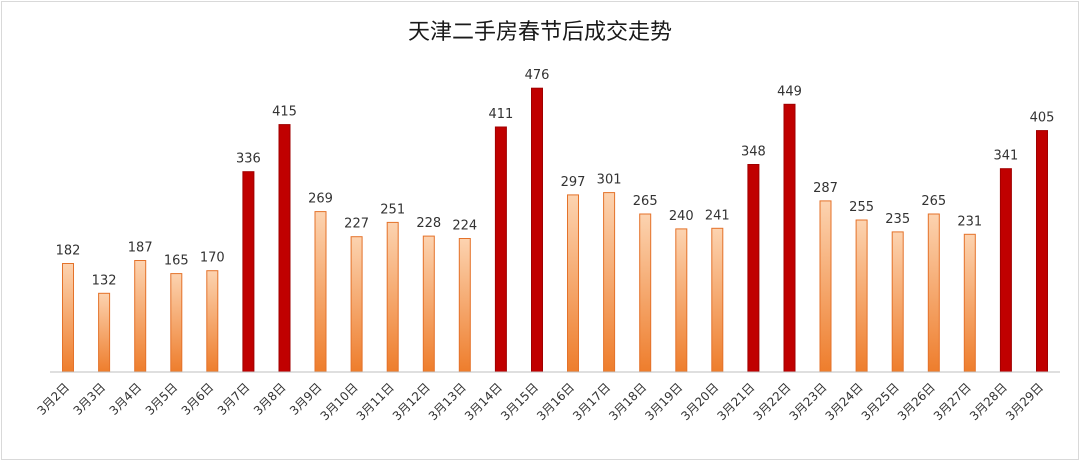 Image resolution: width=1080 pixels, height=461 pixels. I want to click on data-label-19: 241, so click(717, 215).